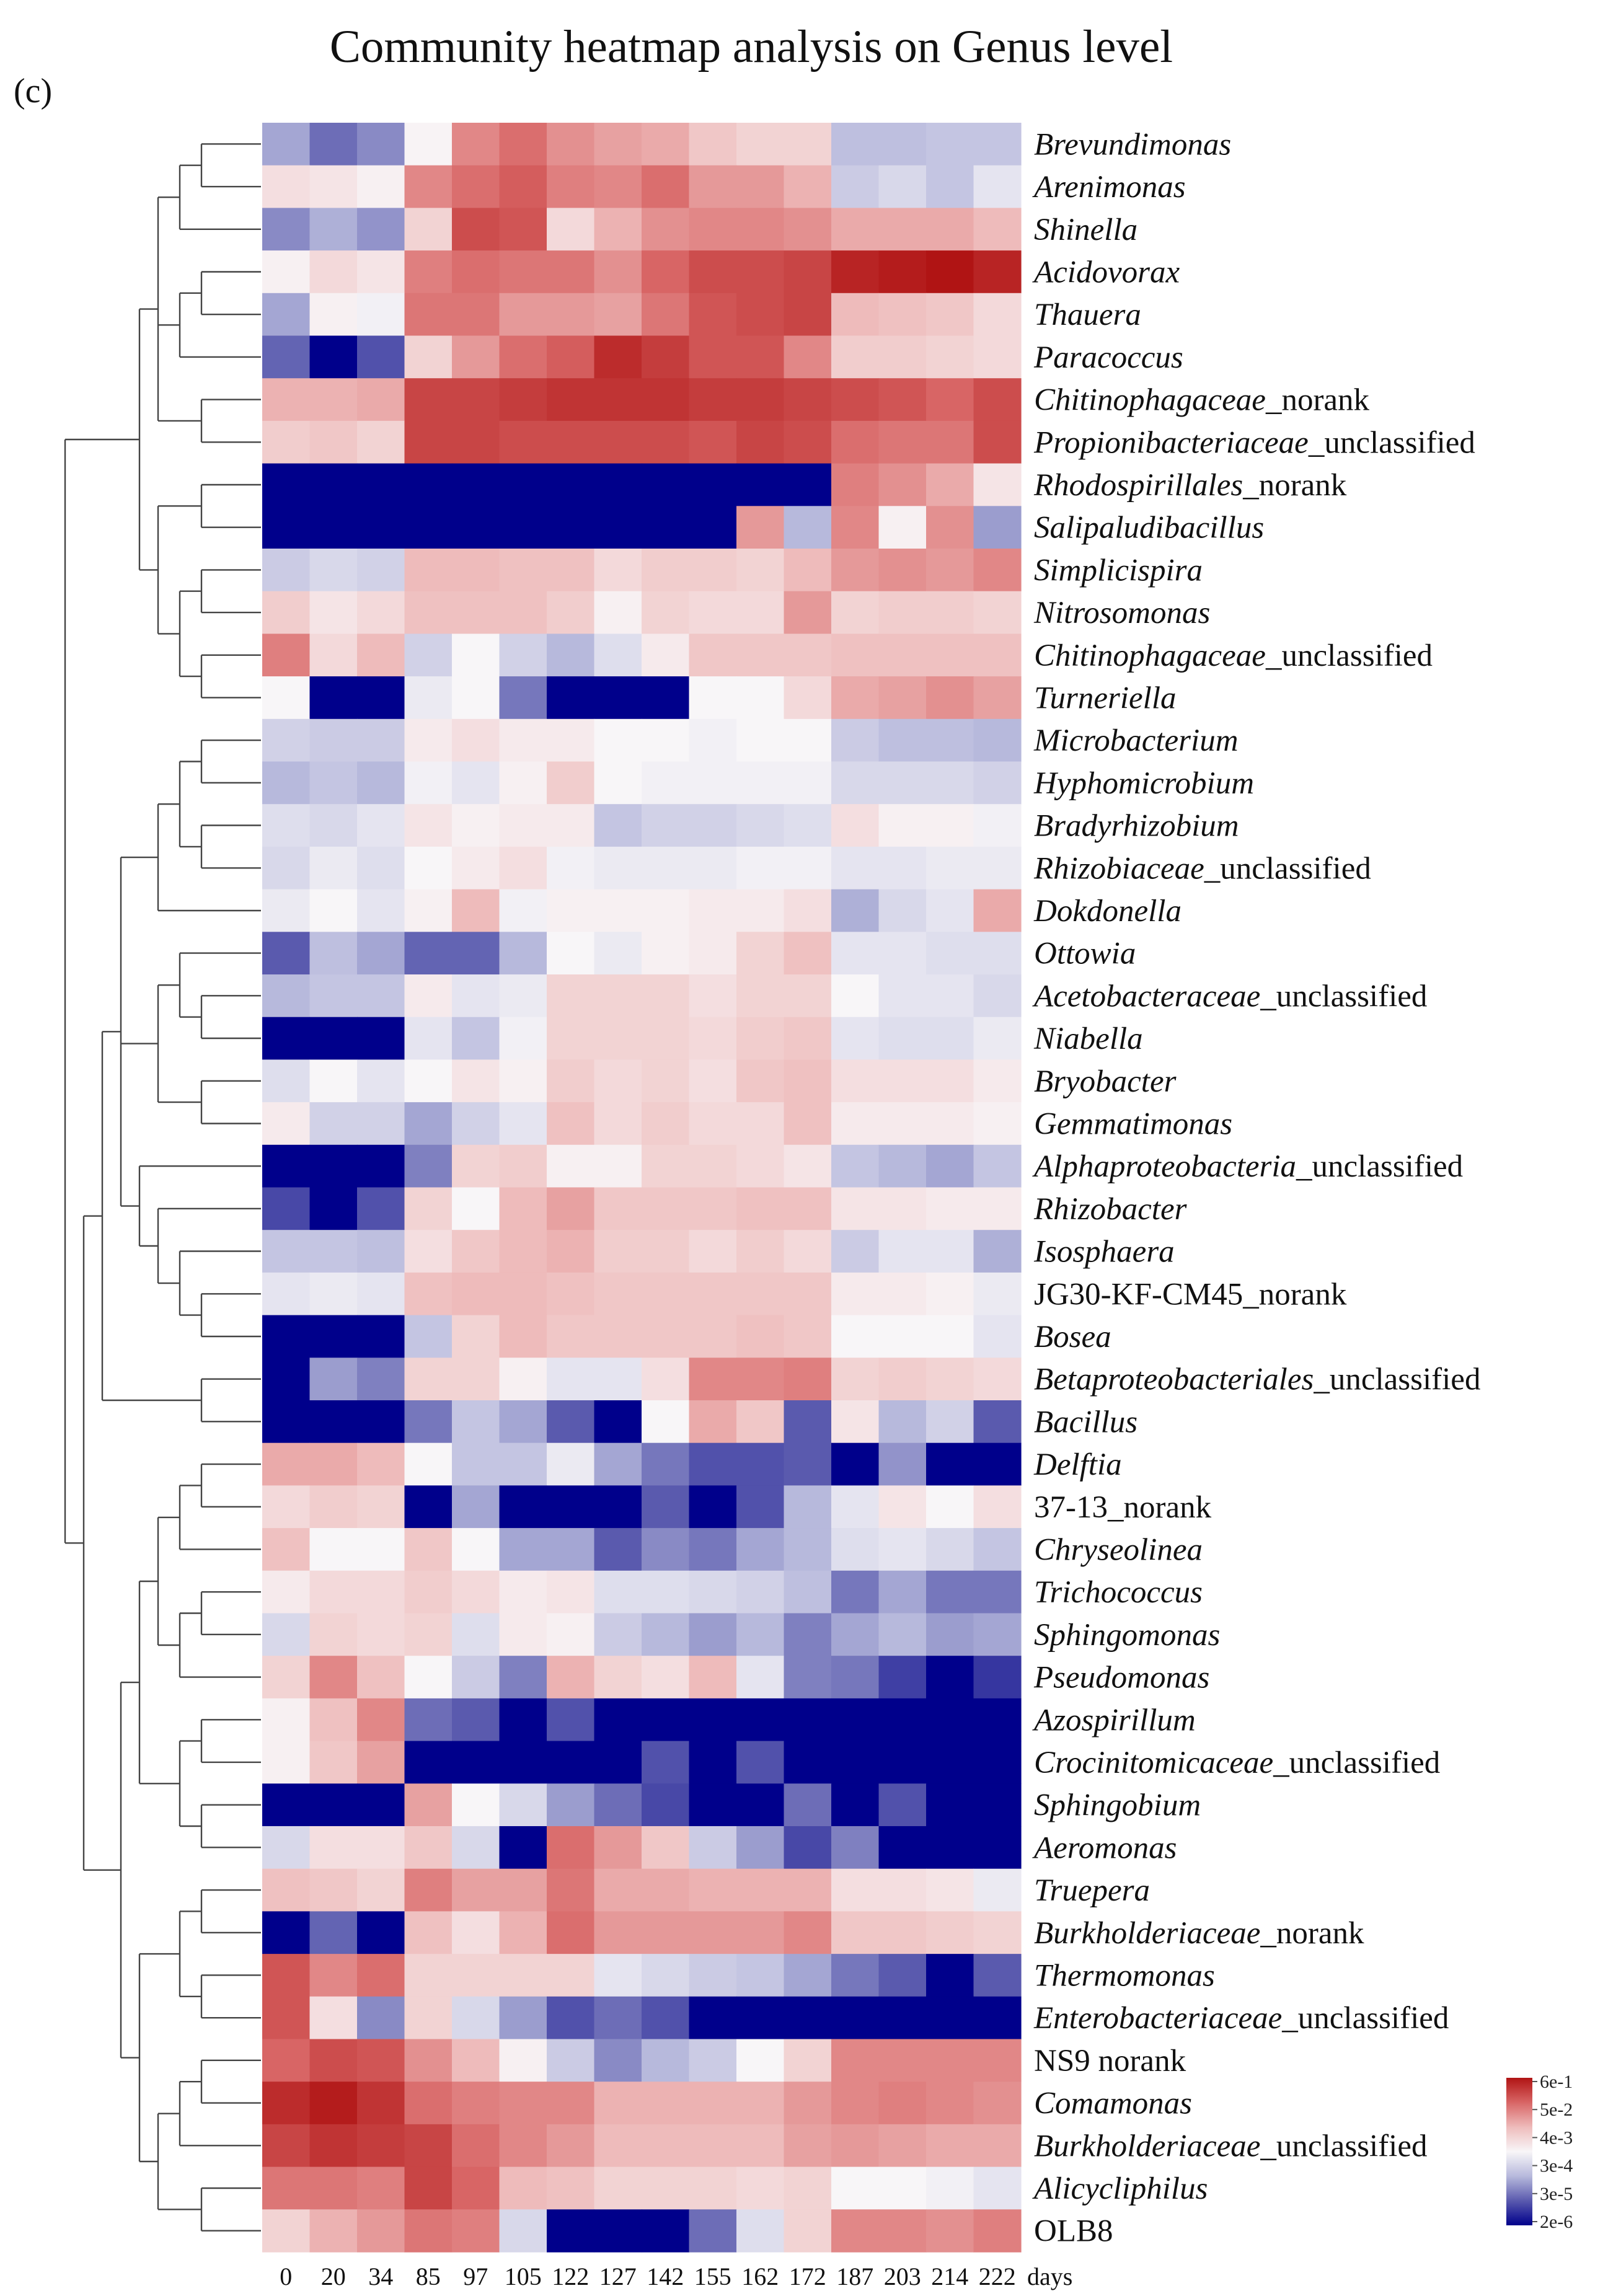 The image size is (1621, 2296). Describe the element at coordinates (570, 2276) in the screenshot. I see `column-label: 122` at that location.